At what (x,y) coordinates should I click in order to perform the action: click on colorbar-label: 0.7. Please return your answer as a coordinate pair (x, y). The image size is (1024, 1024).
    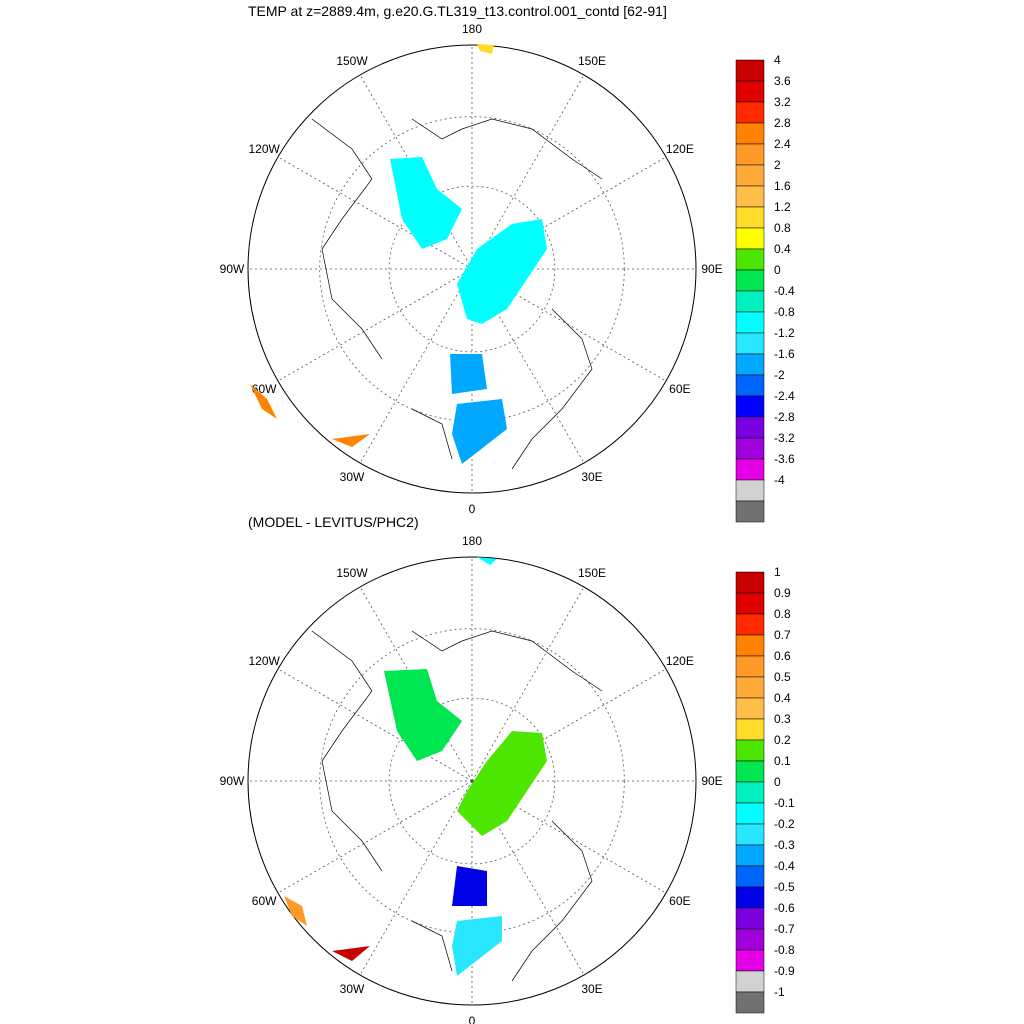
    Looking at the image, I should click on (782, 635).